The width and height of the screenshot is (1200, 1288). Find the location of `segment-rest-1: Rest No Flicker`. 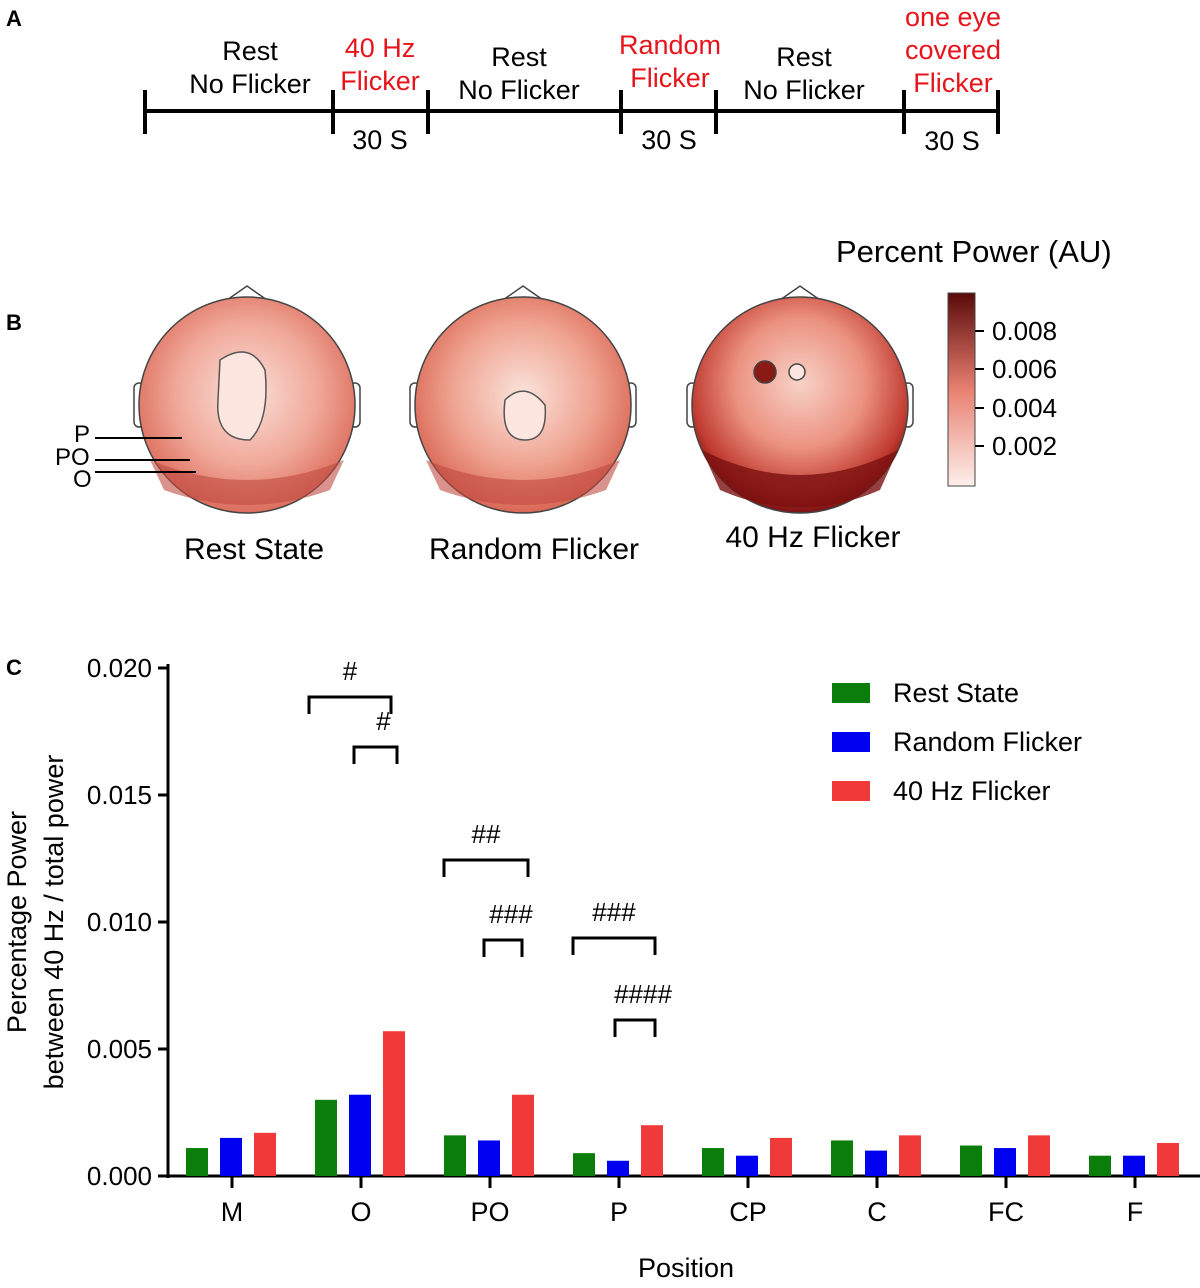

segment-rest-1: Rest No Flicker is located at coordinates (250, 67).